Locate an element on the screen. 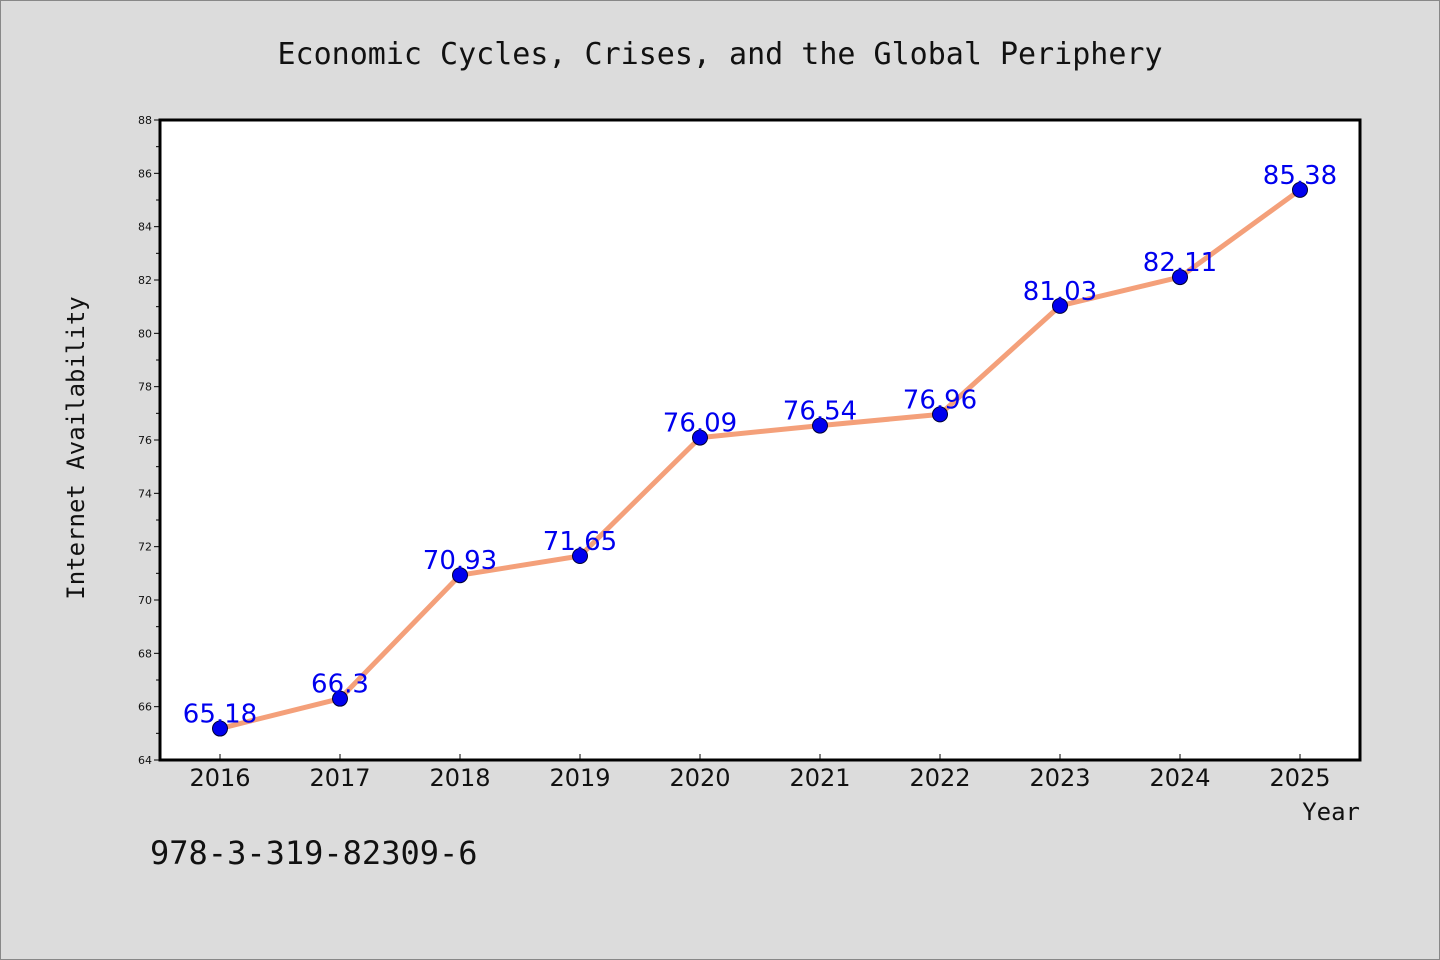  data-label: 70.93 is located at coordinates (460, 561).